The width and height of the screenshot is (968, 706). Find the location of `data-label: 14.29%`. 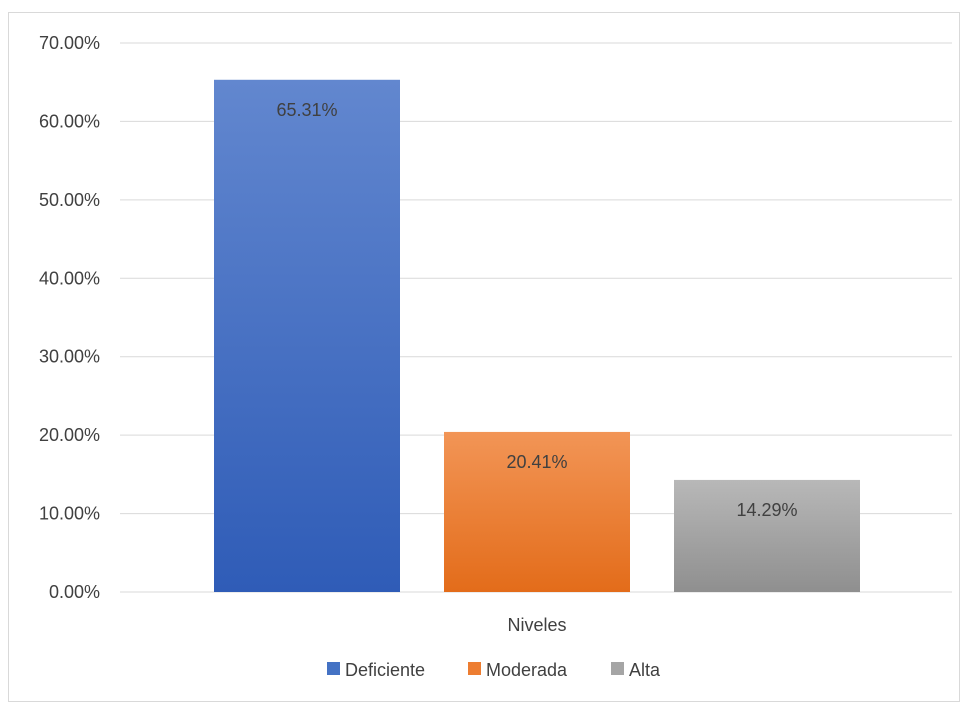

data-label: 14.29% is located at coordinates (766, 510).